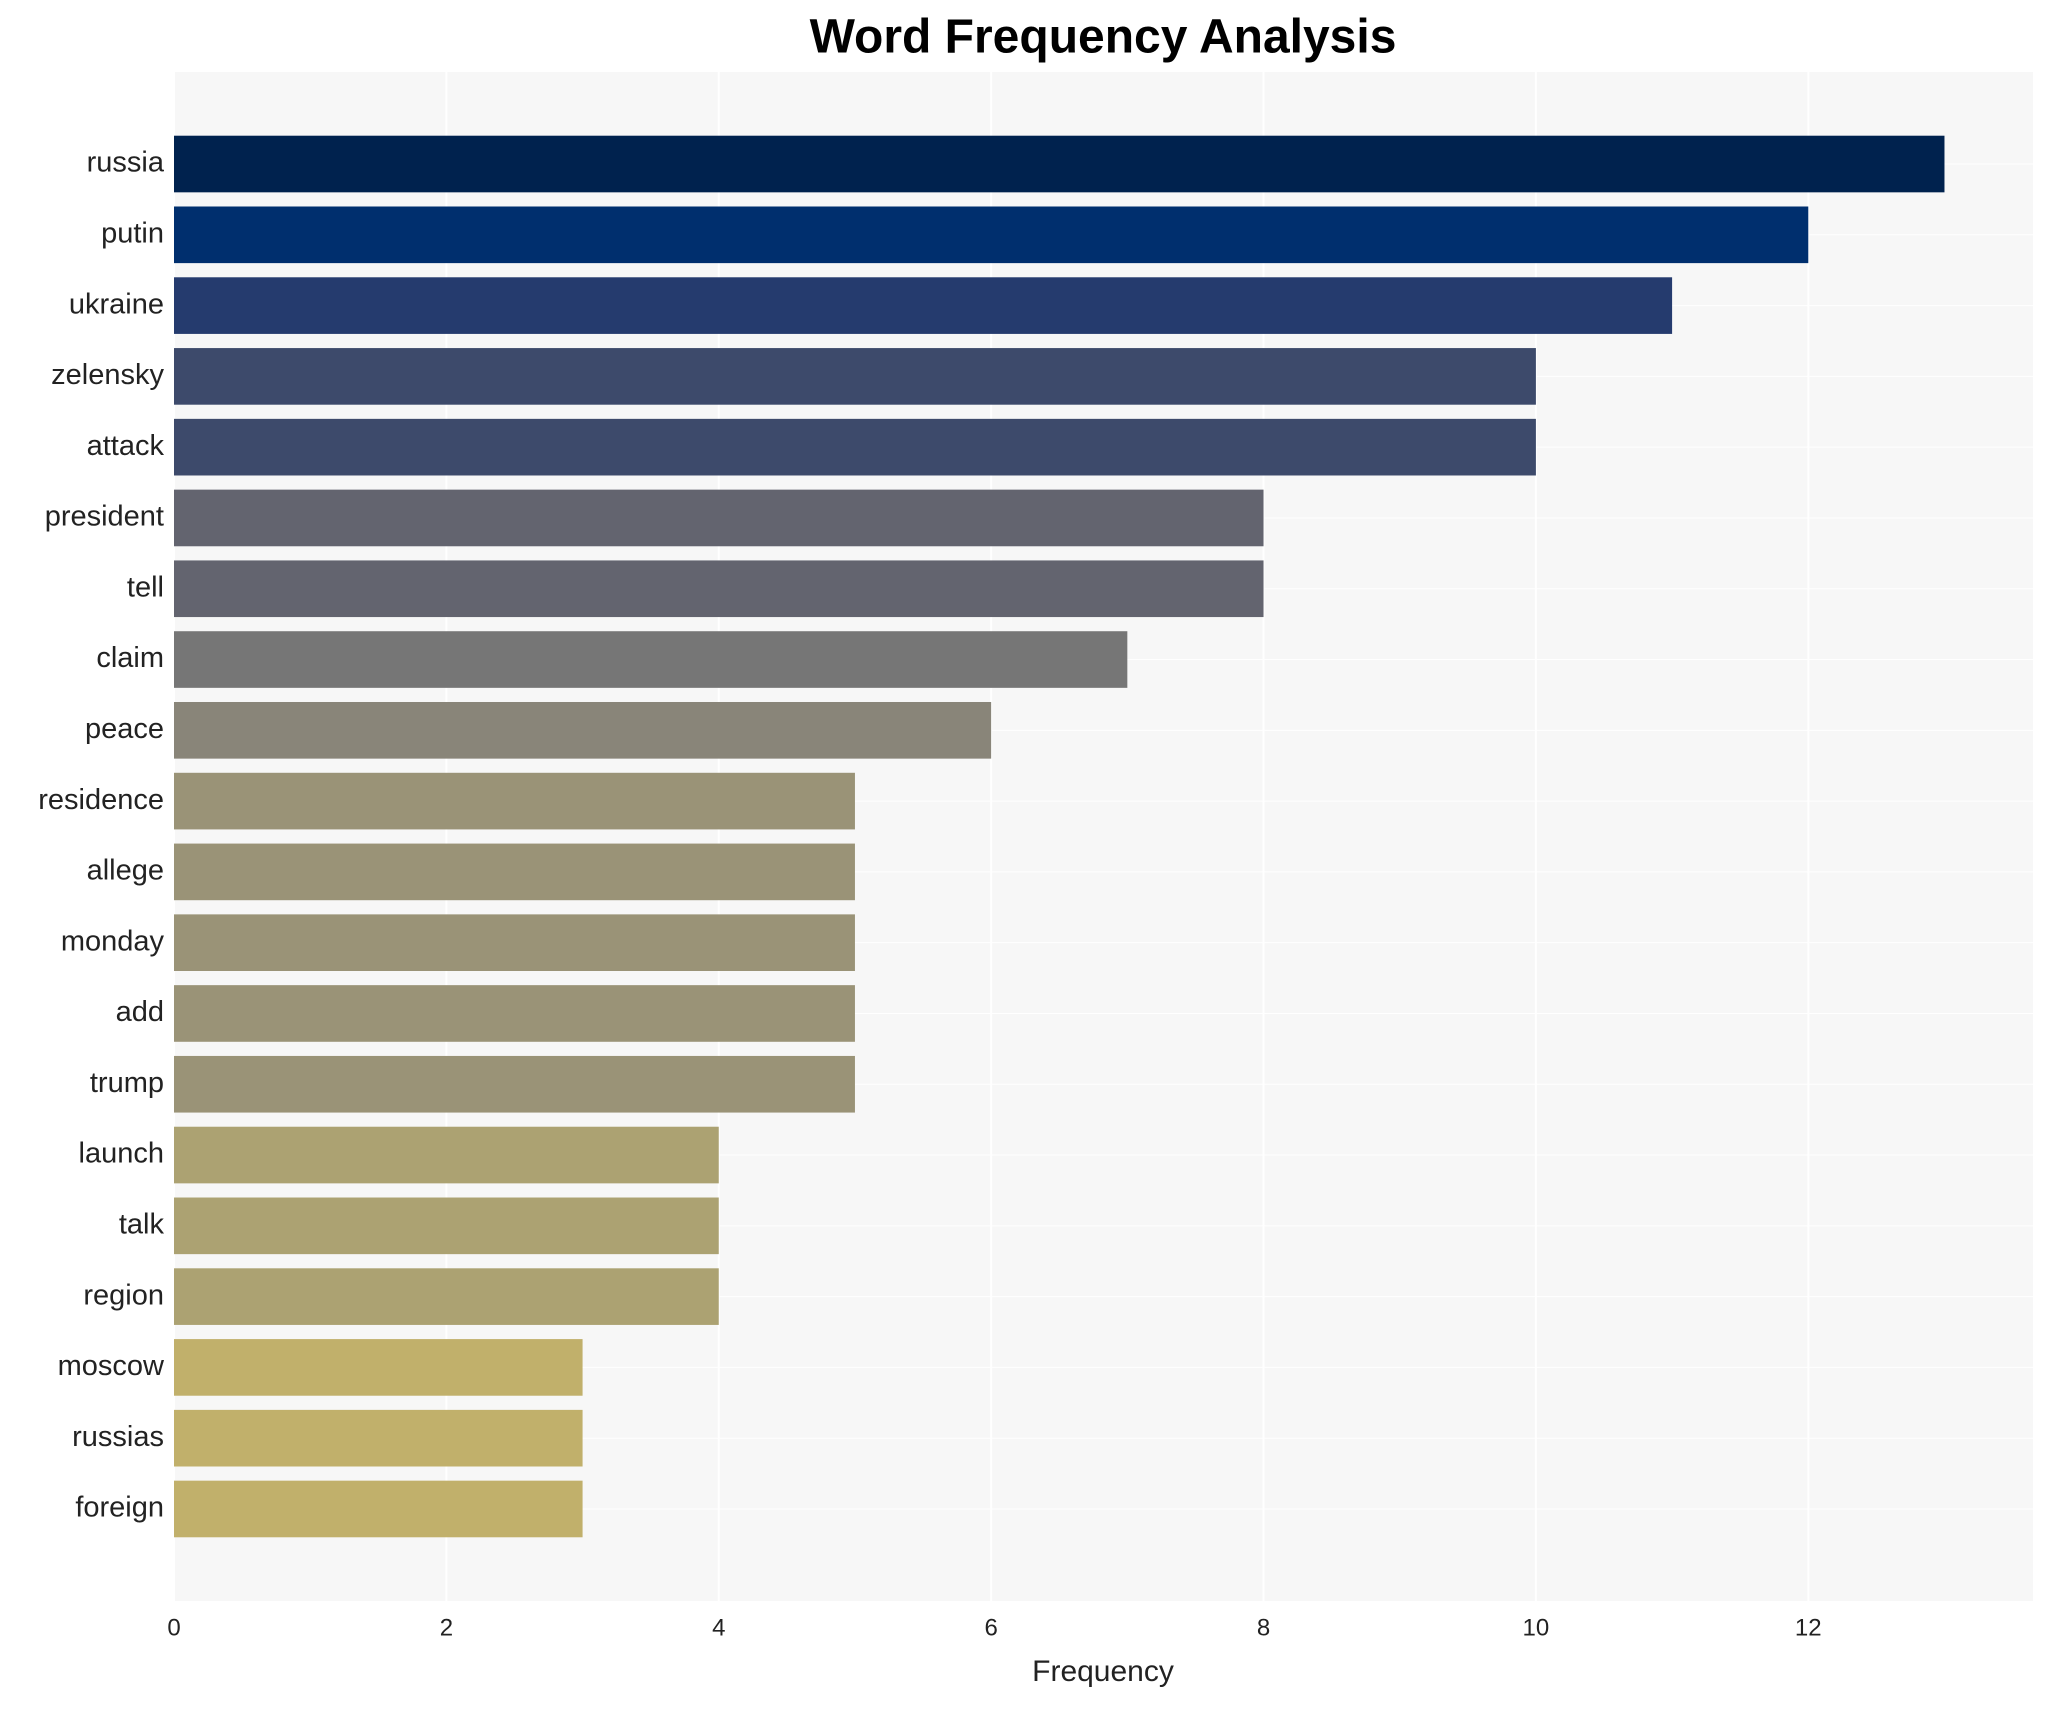 The image size is (2054, 1715). What do you see at coordinates (990, 1627) in the screenshot?
I see `x-tick-label: 6` at bounding box center [990, 1627].